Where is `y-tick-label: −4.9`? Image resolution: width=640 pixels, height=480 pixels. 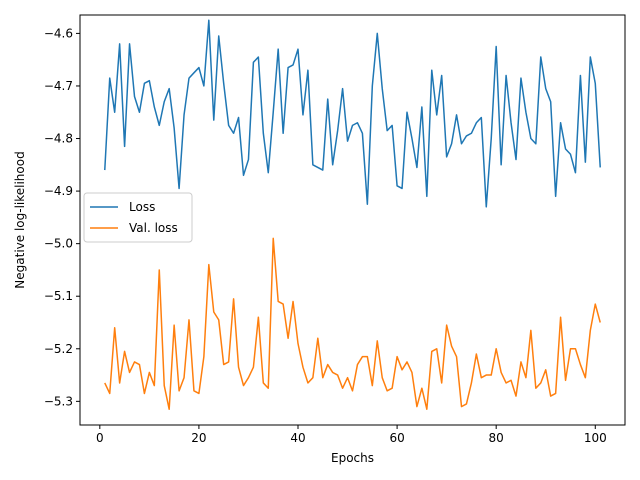
y-tick-label: −4.9 is located at coordinates (58, 191).